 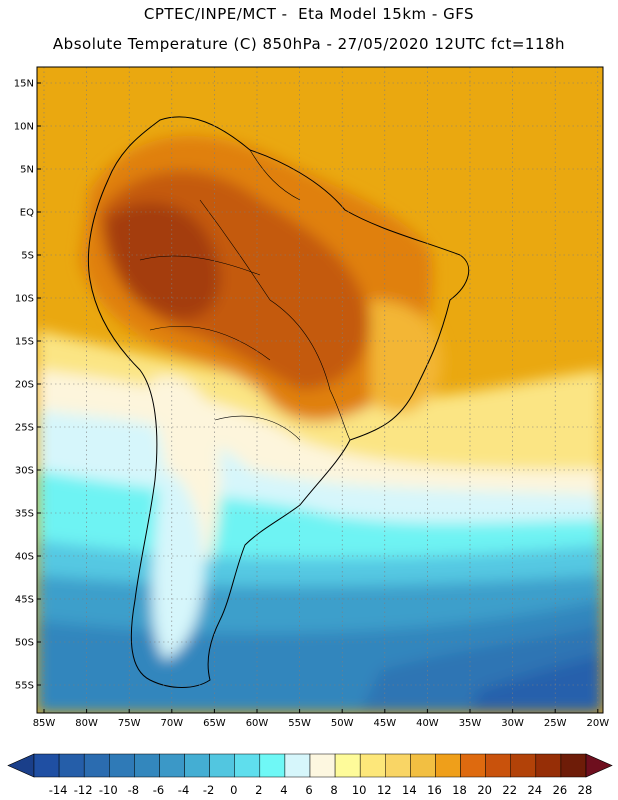 What do you see at coordinates (309, 14) in the screenshot?
I see `title-line-1: CPTEC/INPE/MCT - Eta Model 15km - GFS` at bounding box center [309, 14].